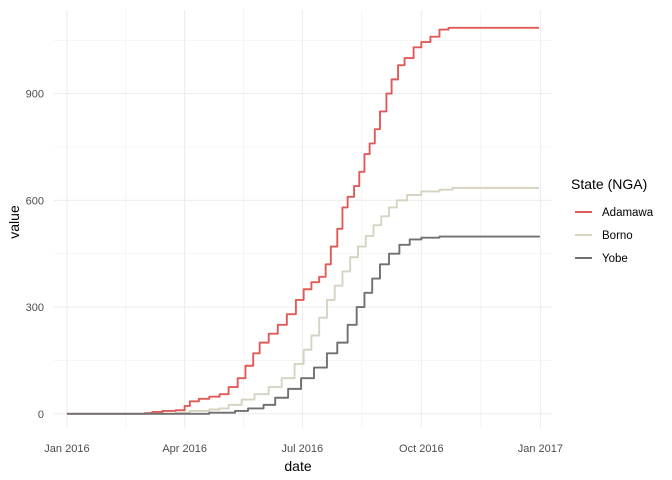 This screenshot has width=672, height=480. I want to click on x-tick-label: Jan 2017, so click(540, 449).